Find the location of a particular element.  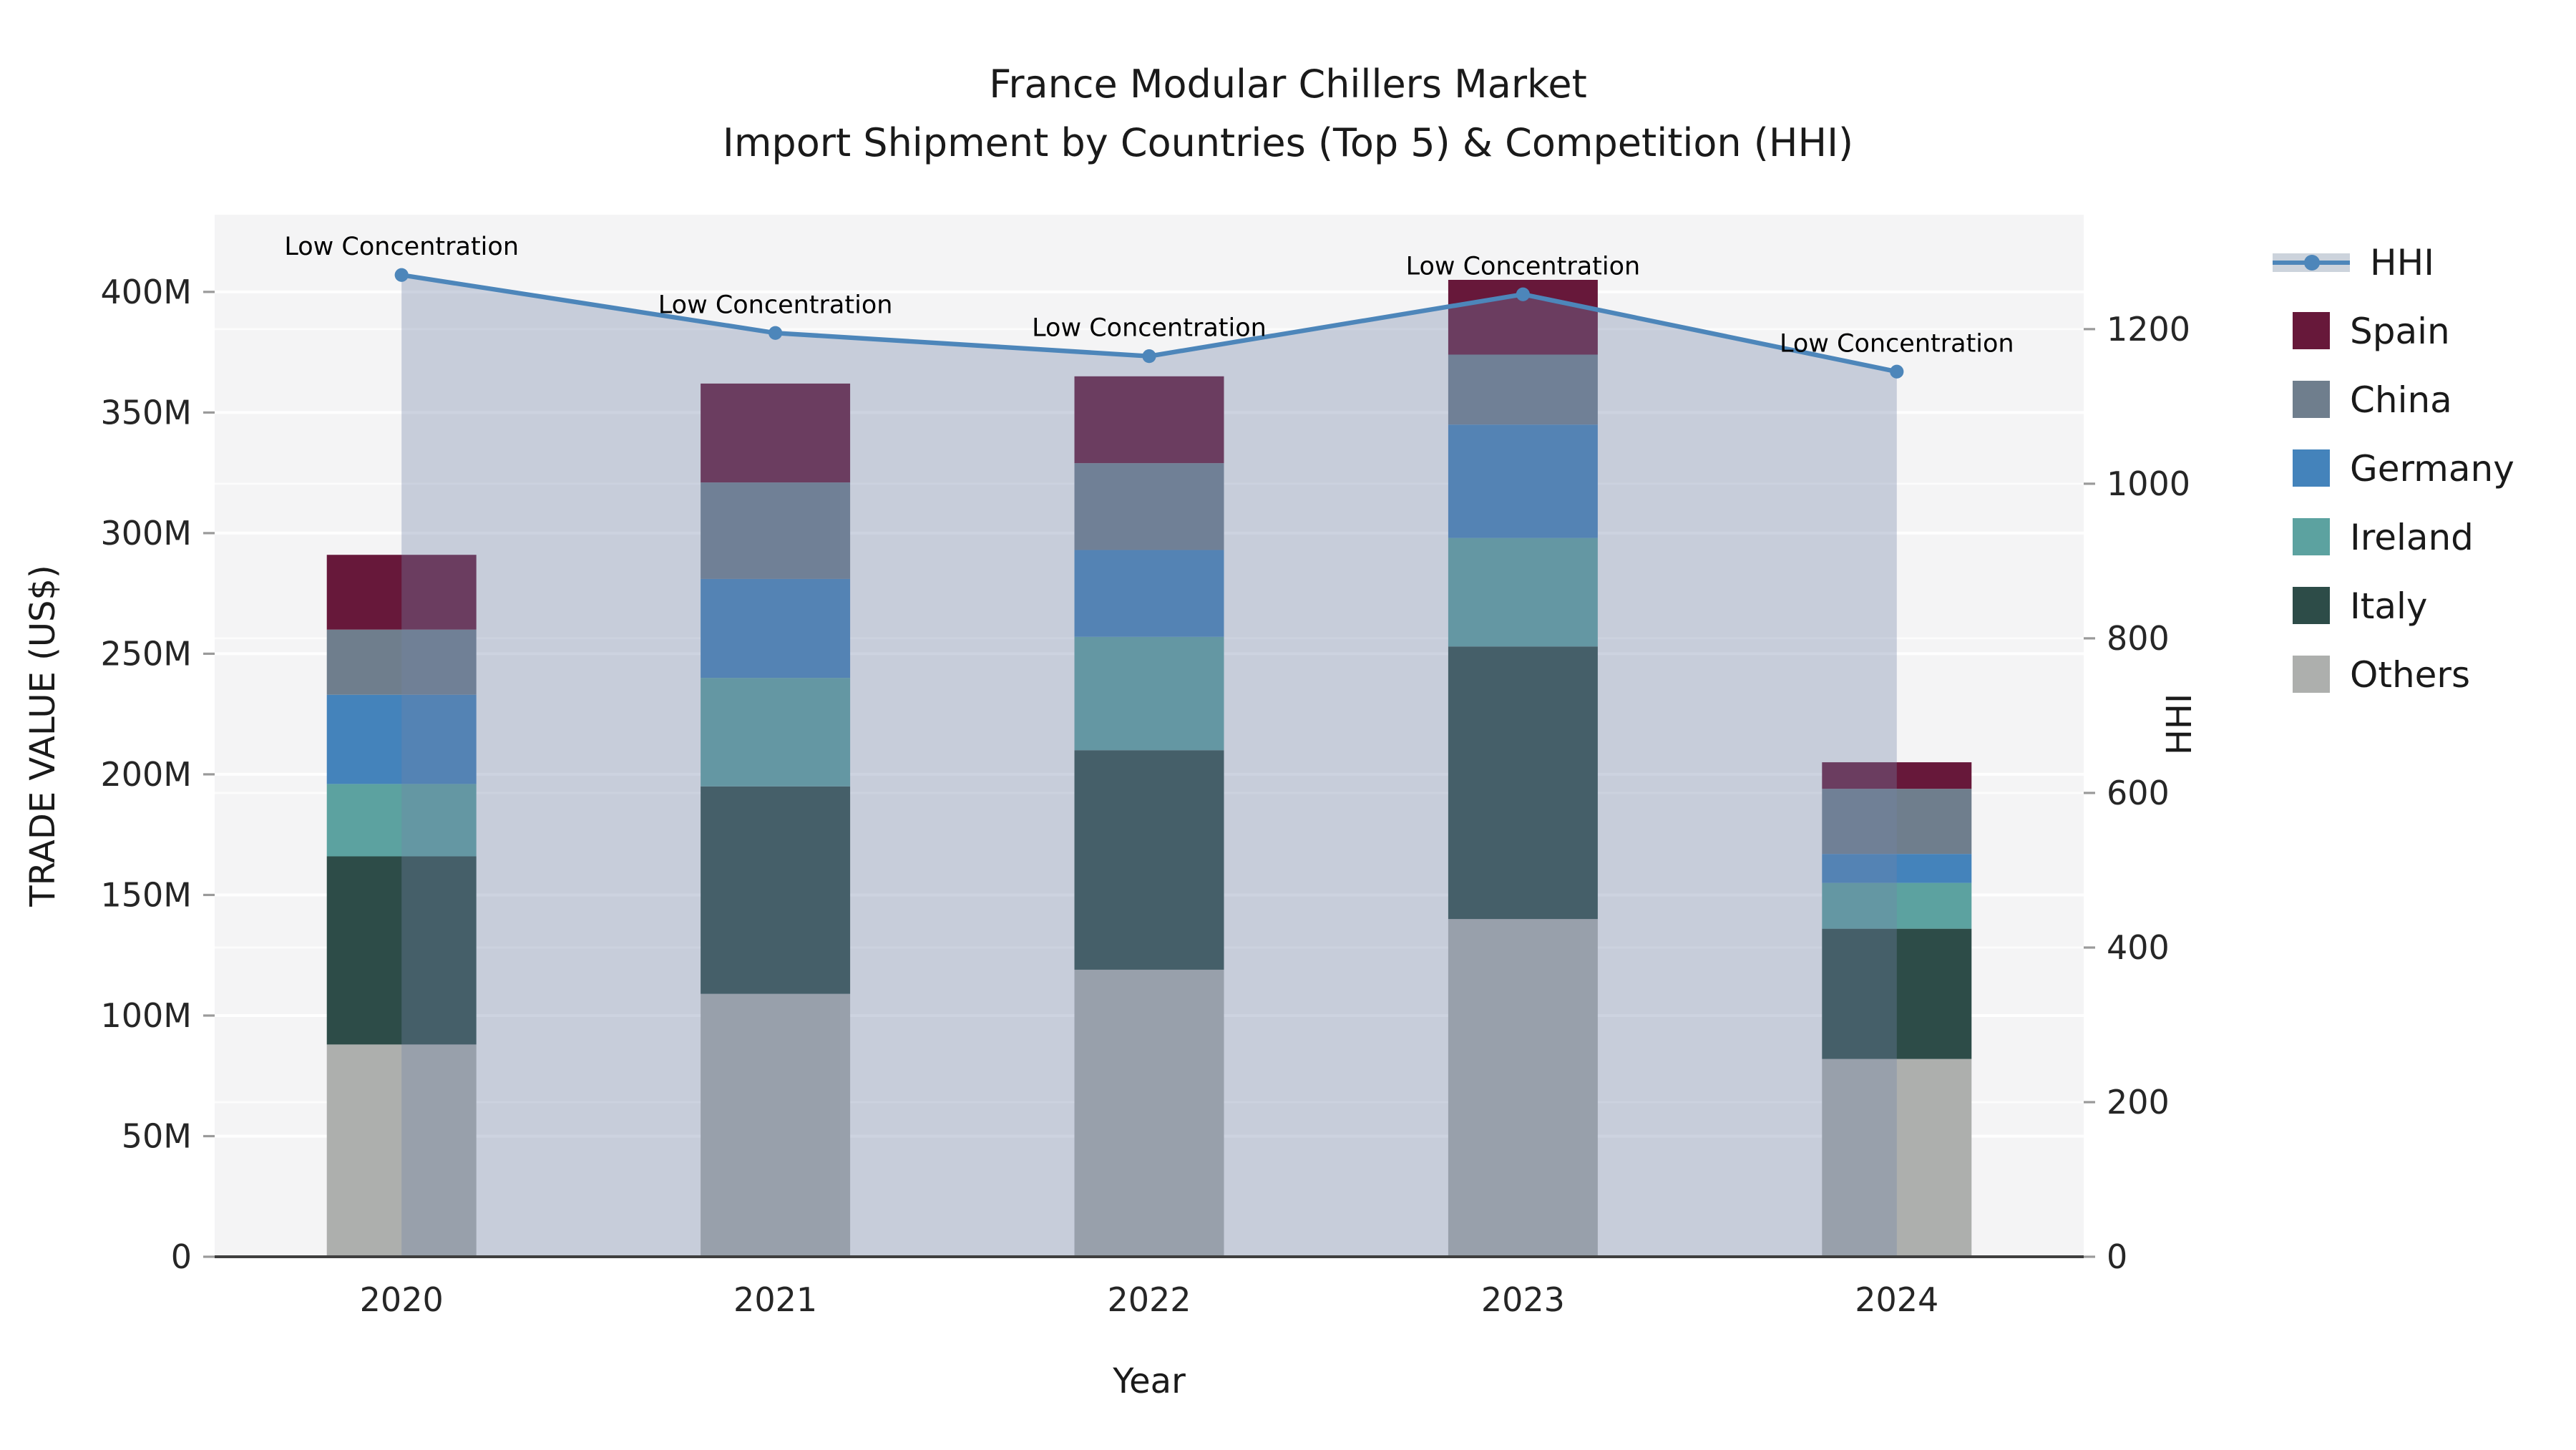

left-axis-title: TRADE VALUE (US$) is located at coordinates (43, 736).